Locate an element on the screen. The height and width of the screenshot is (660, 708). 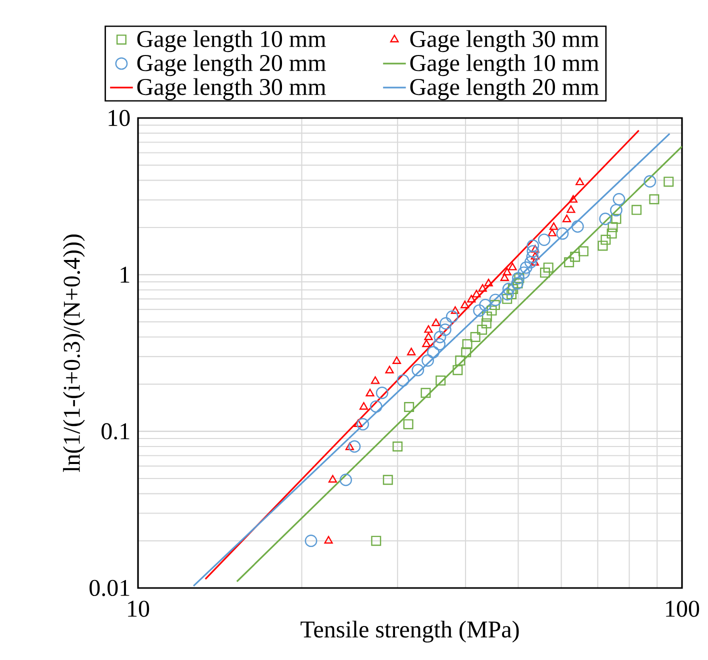
y-tick-label: 0.1 is located at coordinates (116, 431).